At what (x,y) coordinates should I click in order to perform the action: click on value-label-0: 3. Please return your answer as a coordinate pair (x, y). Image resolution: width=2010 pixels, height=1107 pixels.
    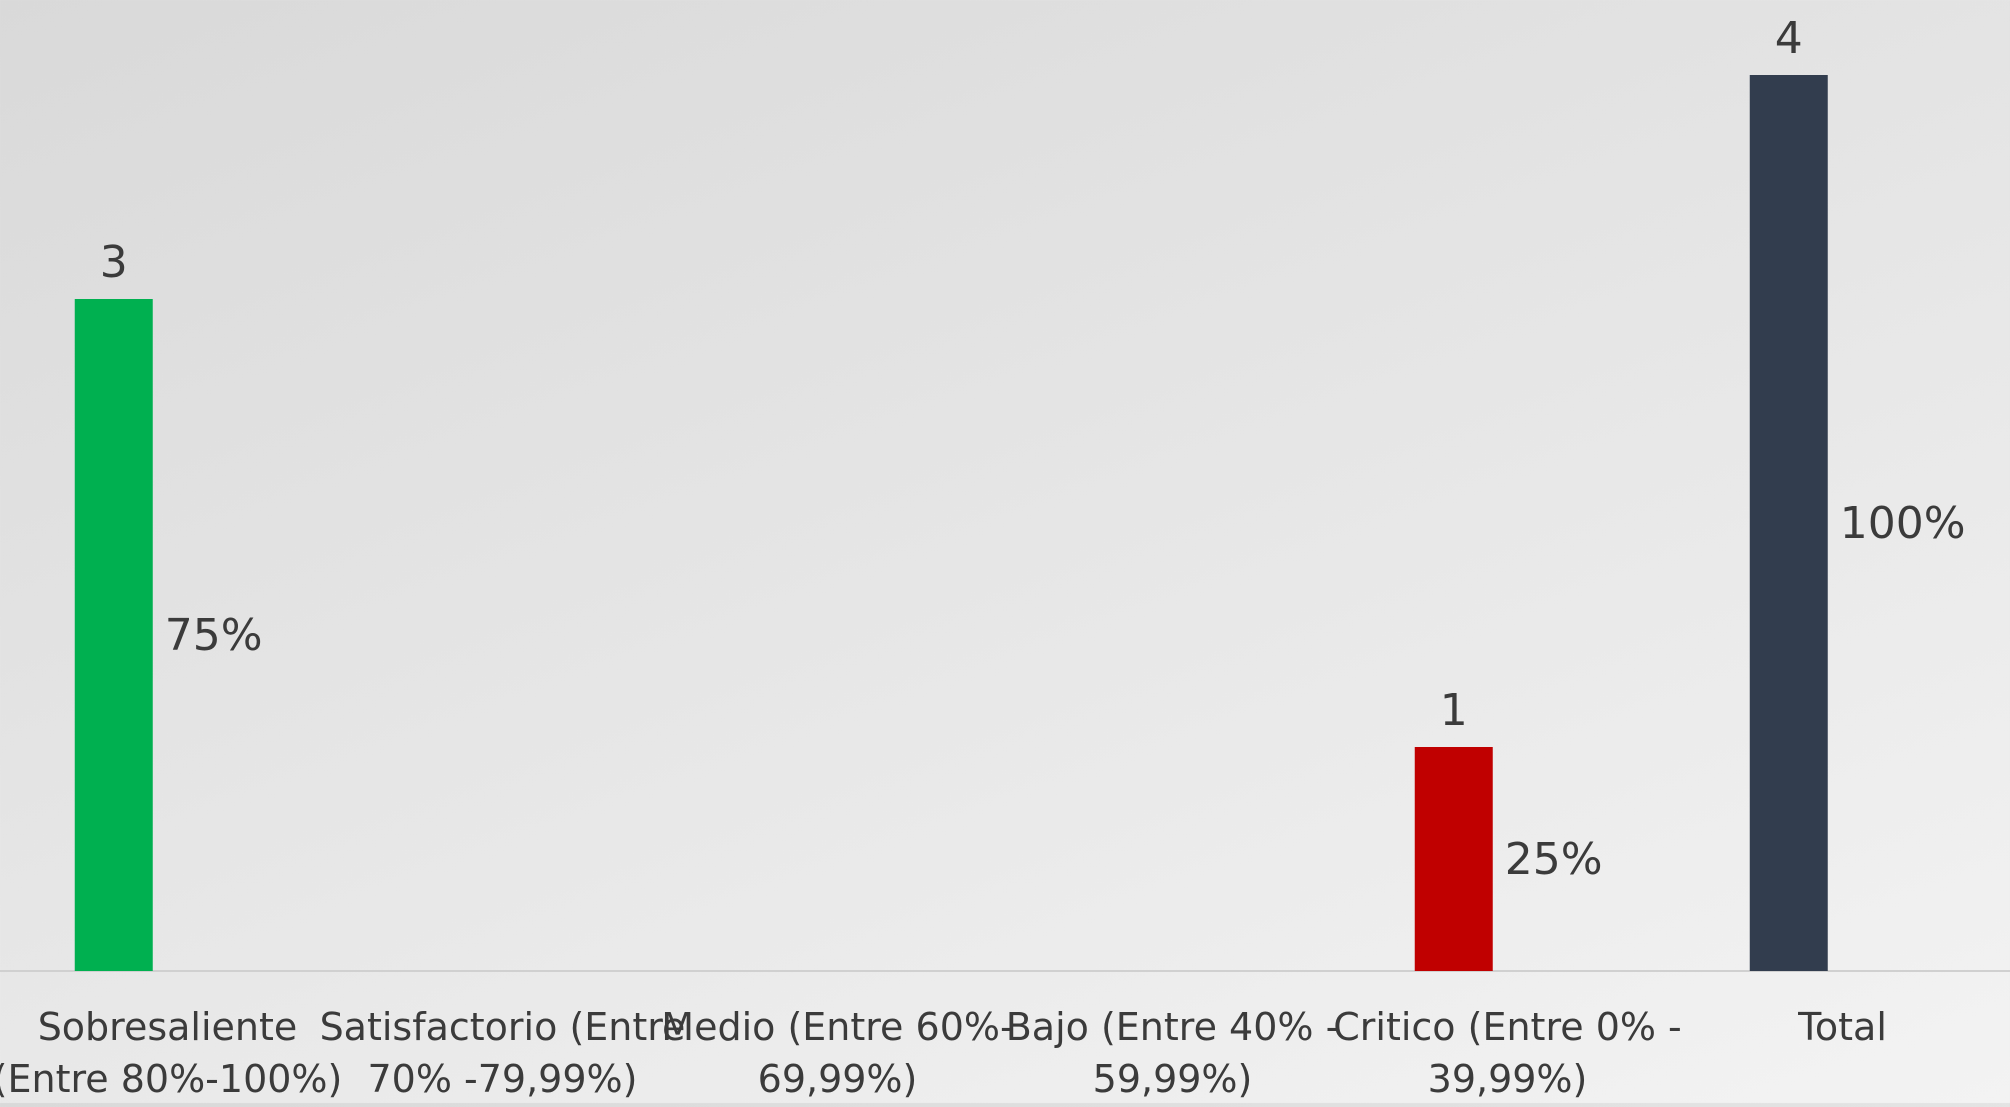
    Looking at the image, I should click on (114, 262).